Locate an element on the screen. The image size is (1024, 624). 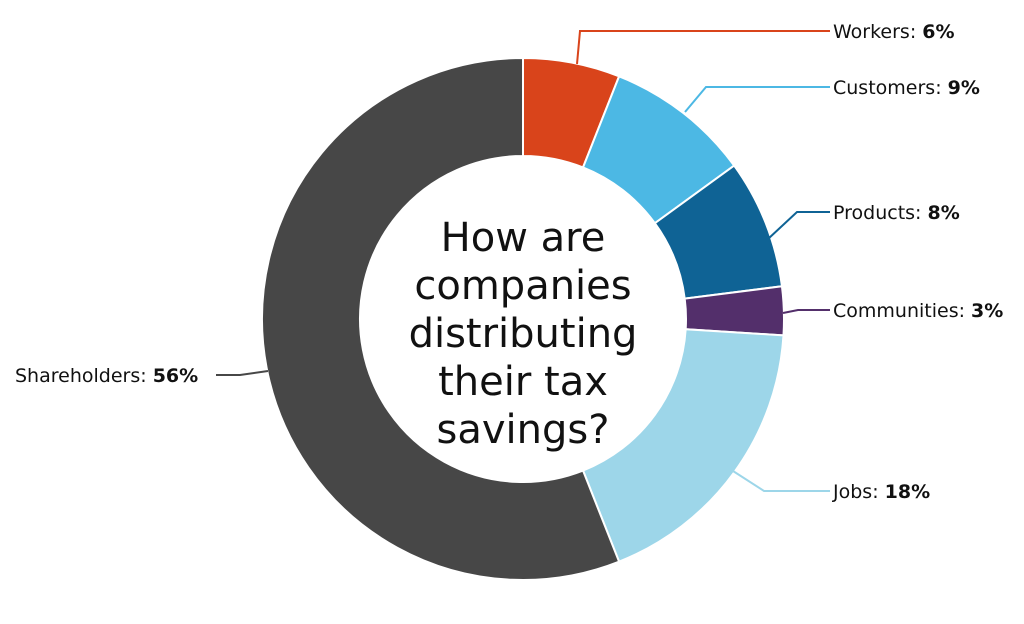
slice-label-shareholders: Shareholders: 56% is located at coordinates (106, 376).